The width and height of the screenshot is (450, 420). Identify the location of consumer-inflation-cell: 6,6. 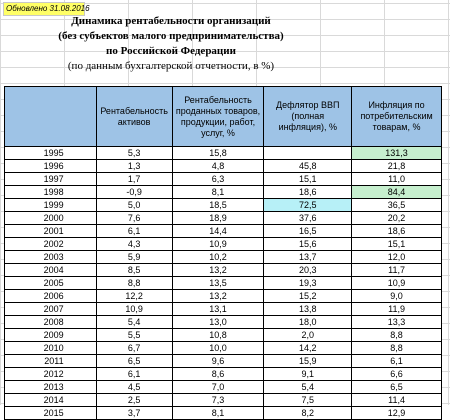
(396, 374).